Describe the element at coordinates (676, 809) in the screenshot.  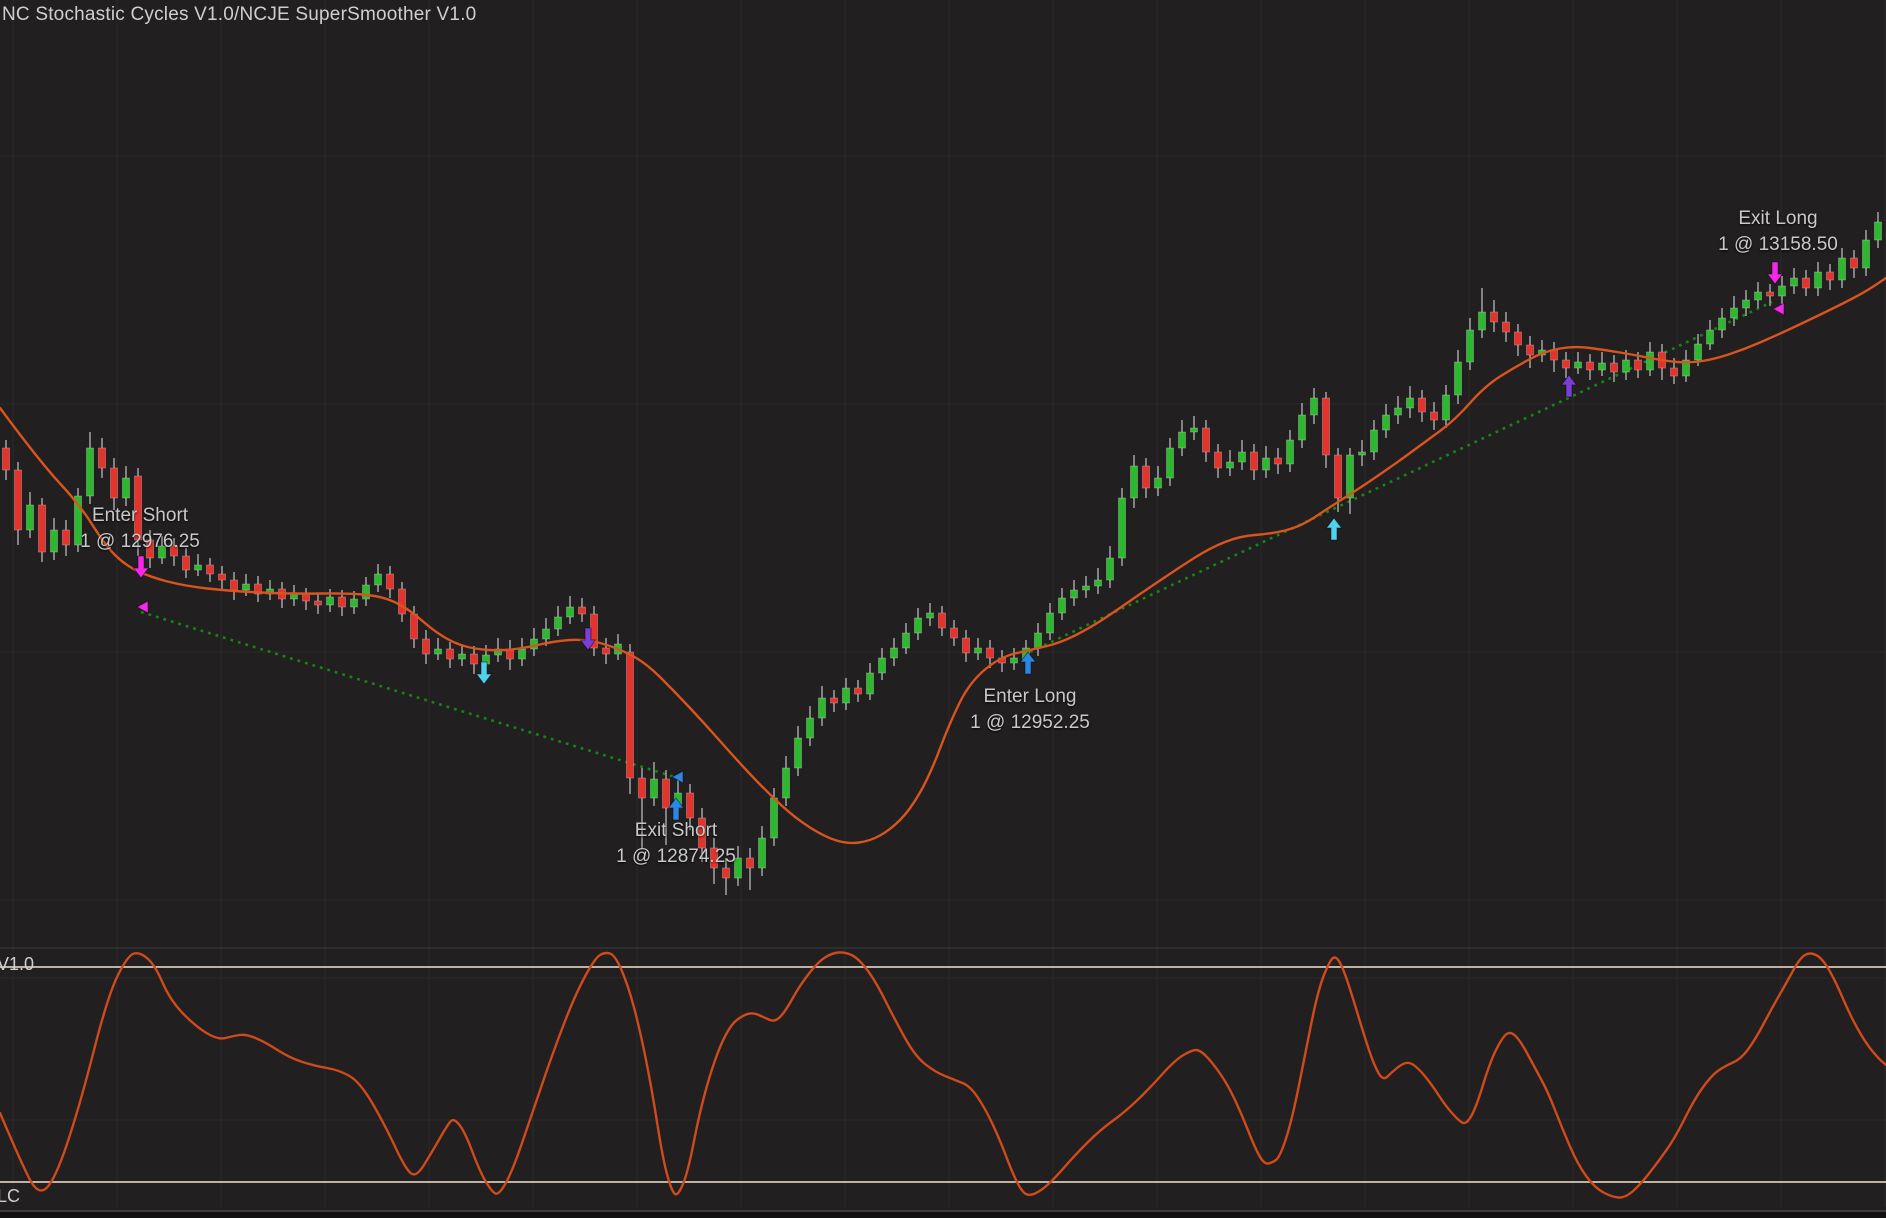
I see `signal-arrow-up-icon` at that location.